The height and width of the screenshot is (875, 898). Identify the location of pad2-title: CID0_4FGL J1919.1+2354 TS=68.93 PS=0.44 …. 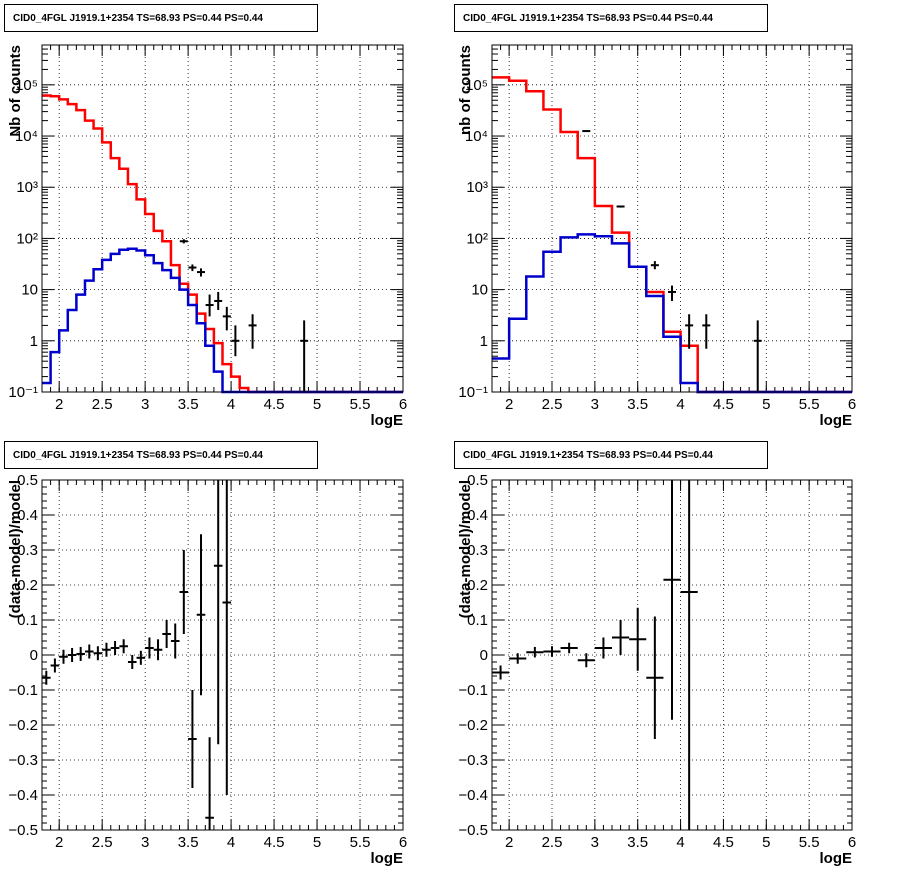
(611, 18).